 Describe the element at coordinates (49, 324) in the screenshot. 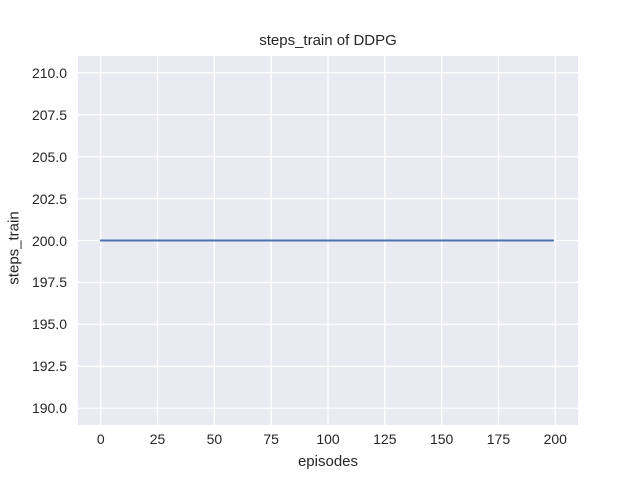

I see `y-tick-label: 195.0` at that location.